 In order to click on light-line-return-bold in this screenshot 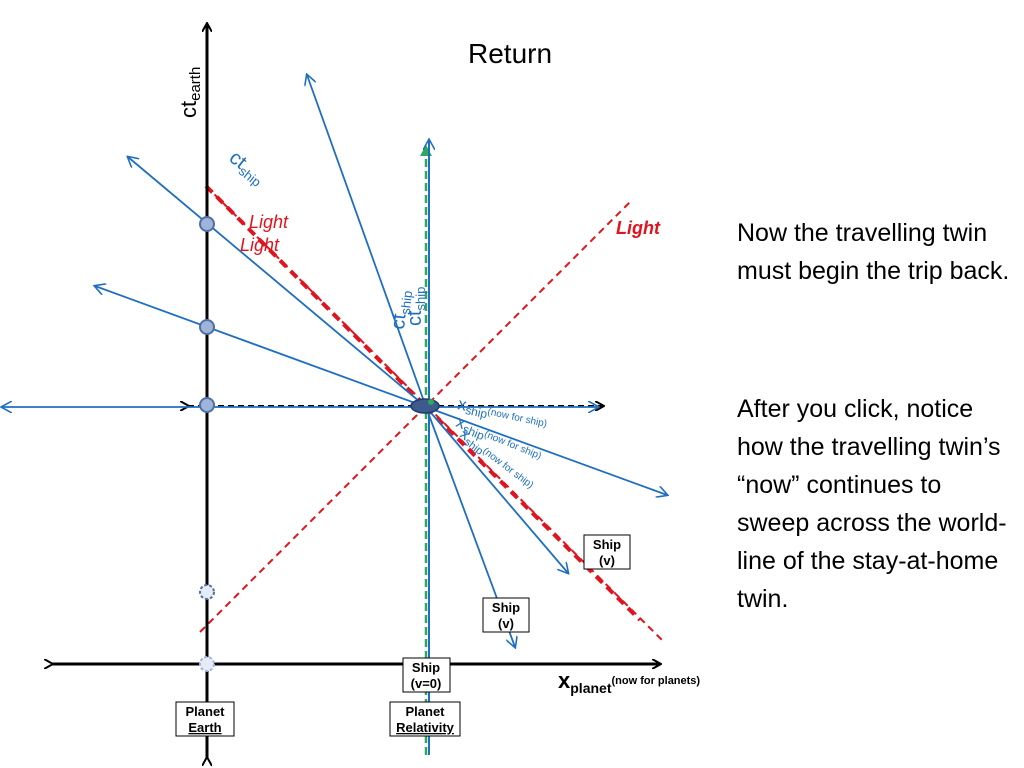, I will do `click(316, 296)`.